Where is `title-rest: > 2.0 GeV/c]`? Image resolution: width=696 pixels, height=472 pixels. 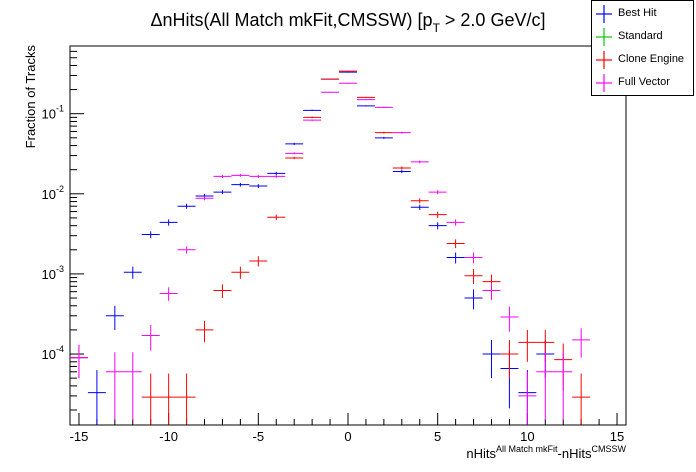
title-rest: > 2.0 GeV/c] is located at coordinates (493, 20).